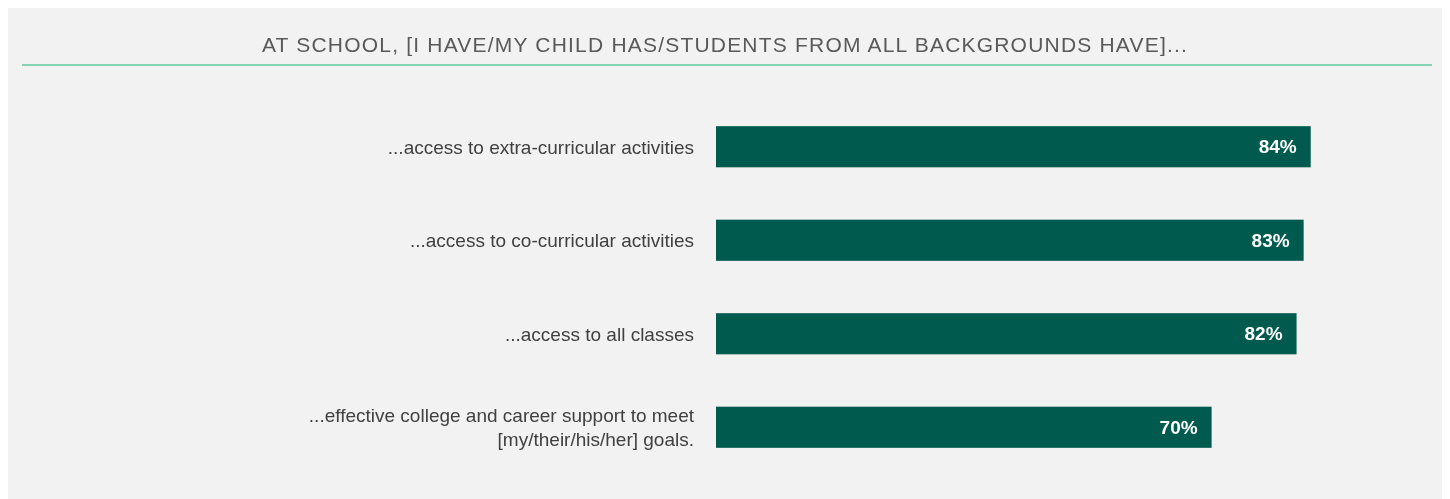  What do you see at coordinates (1263, 334) in the screenshot?
I see `data-label: 82%` at bounding box center [1263, 334].